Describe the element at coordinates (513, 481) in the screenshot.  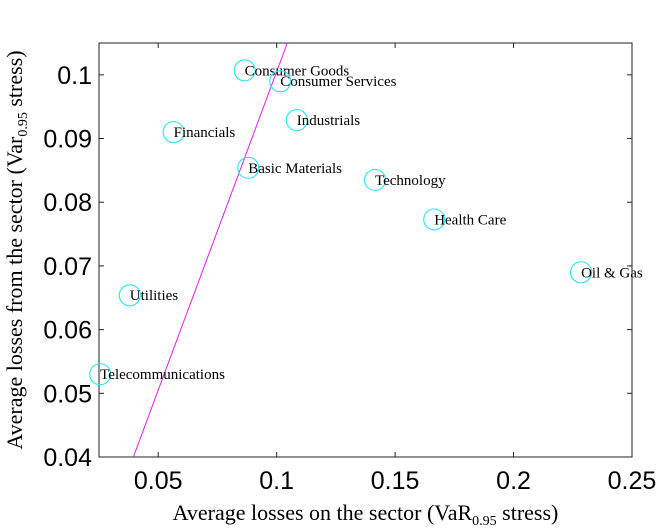
I see `x-tick-label: 0.2` at that location.